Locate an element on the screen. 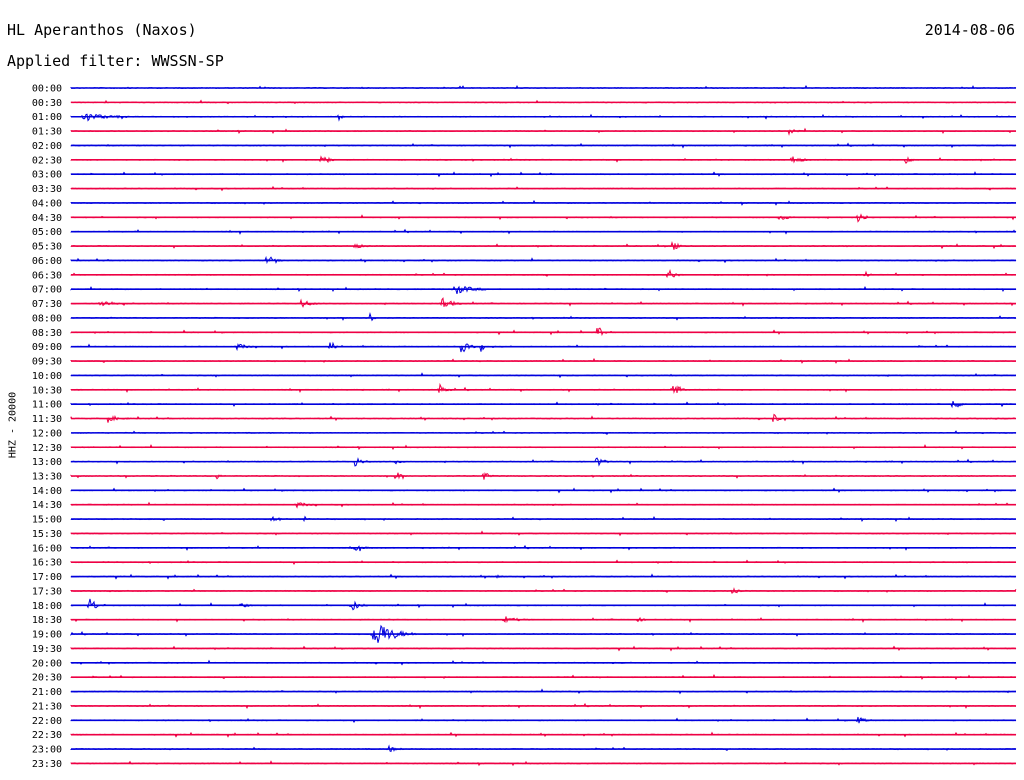 This screenshot has width=1024, height=780. time-label: 17:30 is located at coordinates (47, 591).